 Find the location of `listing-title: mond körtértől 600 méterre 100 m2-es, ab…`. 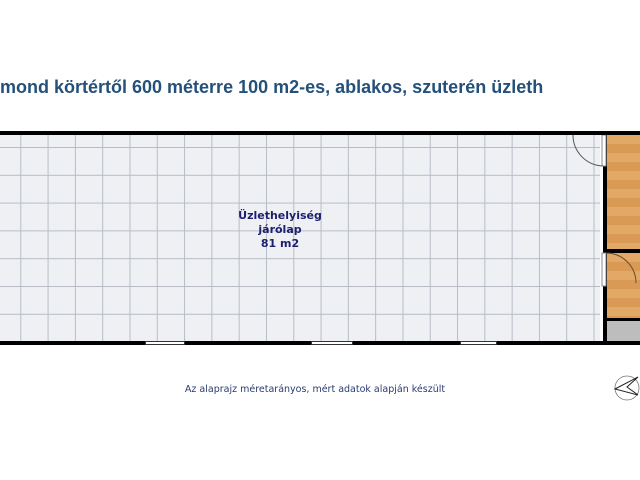

listing-title: mond körtértől 600 méterre 100 m2-es, ab… is located at coordinates (272, 87).